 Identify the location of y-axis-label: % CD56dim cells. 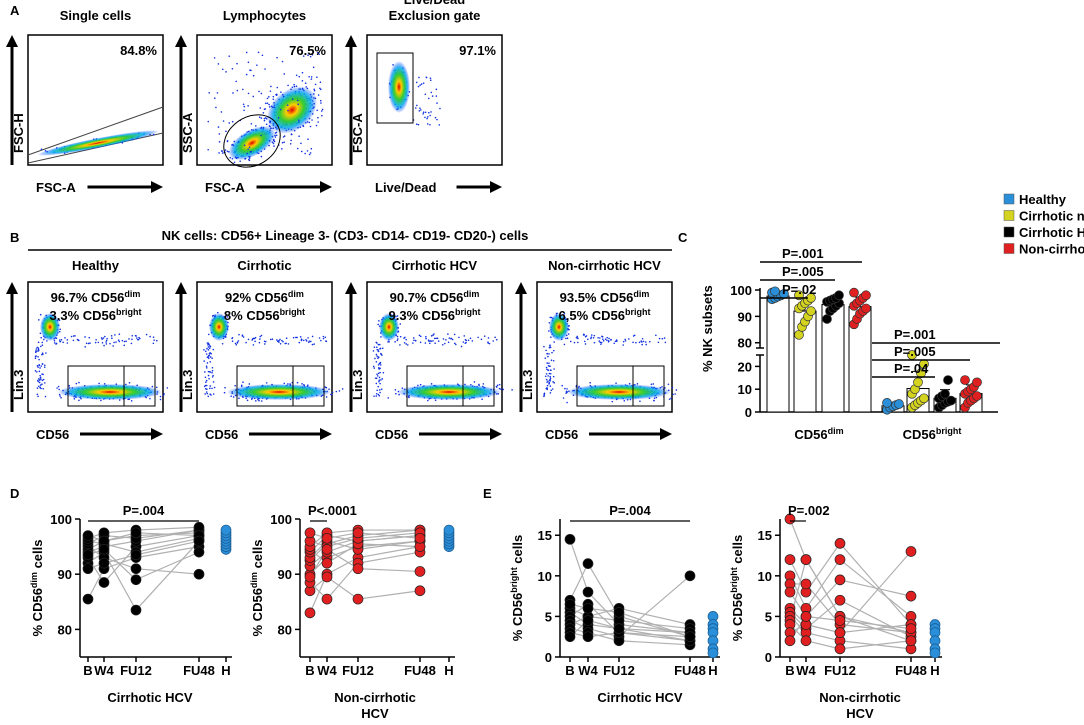
(37, 588).